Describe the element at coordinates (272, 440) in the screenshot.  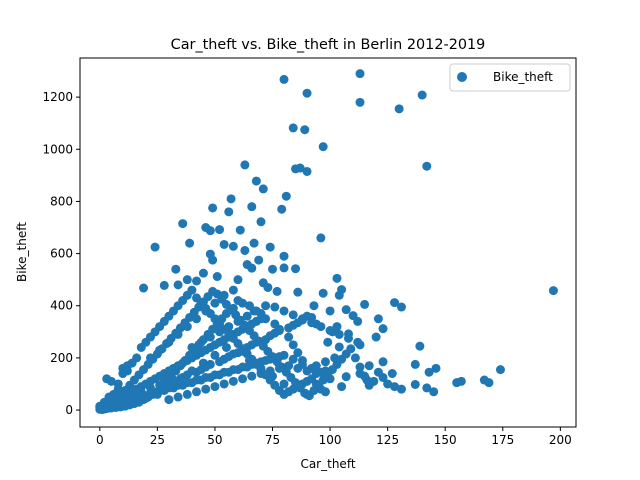
I see `x-tick-label: 75` at that location.